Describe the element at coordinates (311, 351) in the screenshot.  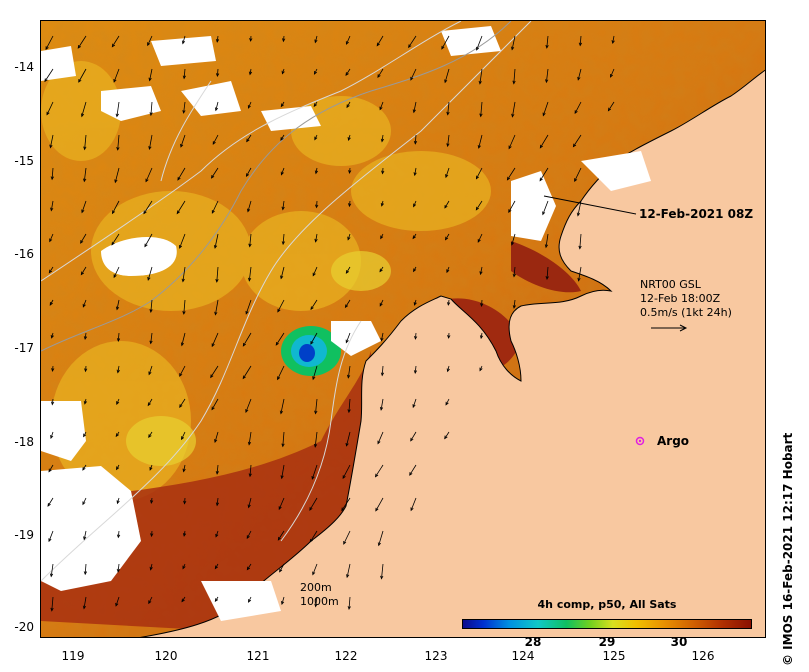
I see `cool-spot` at that location.